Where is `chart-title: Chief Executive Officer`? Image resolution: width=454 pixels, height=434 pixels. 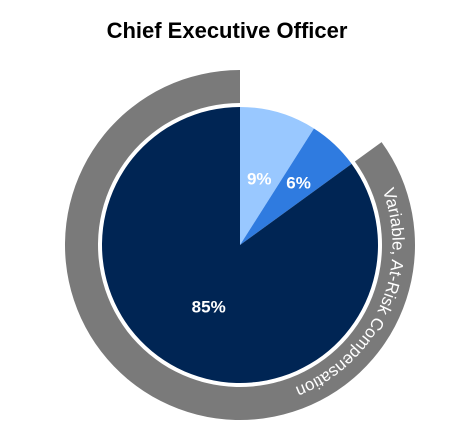
chart-title: Chief Executive Officer is located at coordinates (227, 30).